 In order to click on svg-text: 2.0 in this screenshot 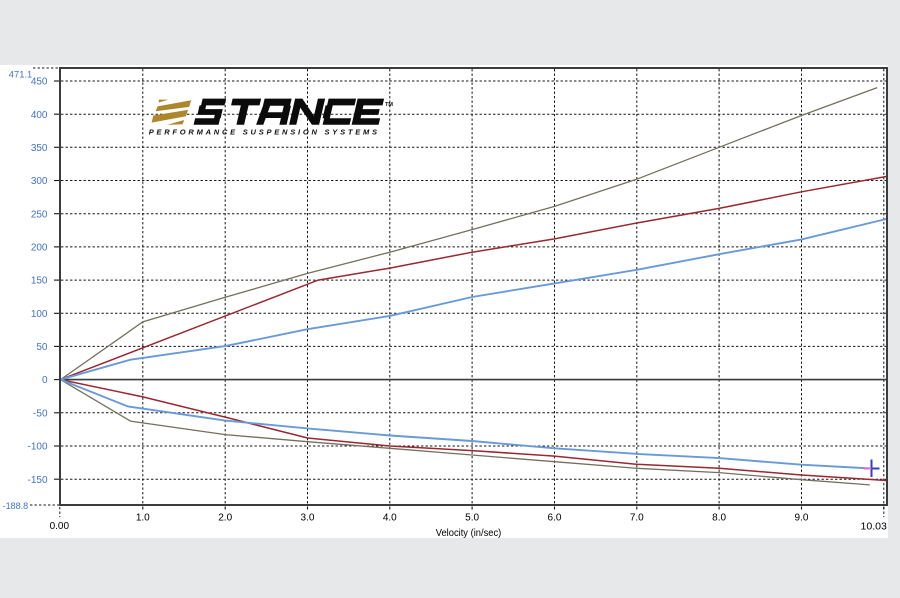, I will do `click(225, 517)`.